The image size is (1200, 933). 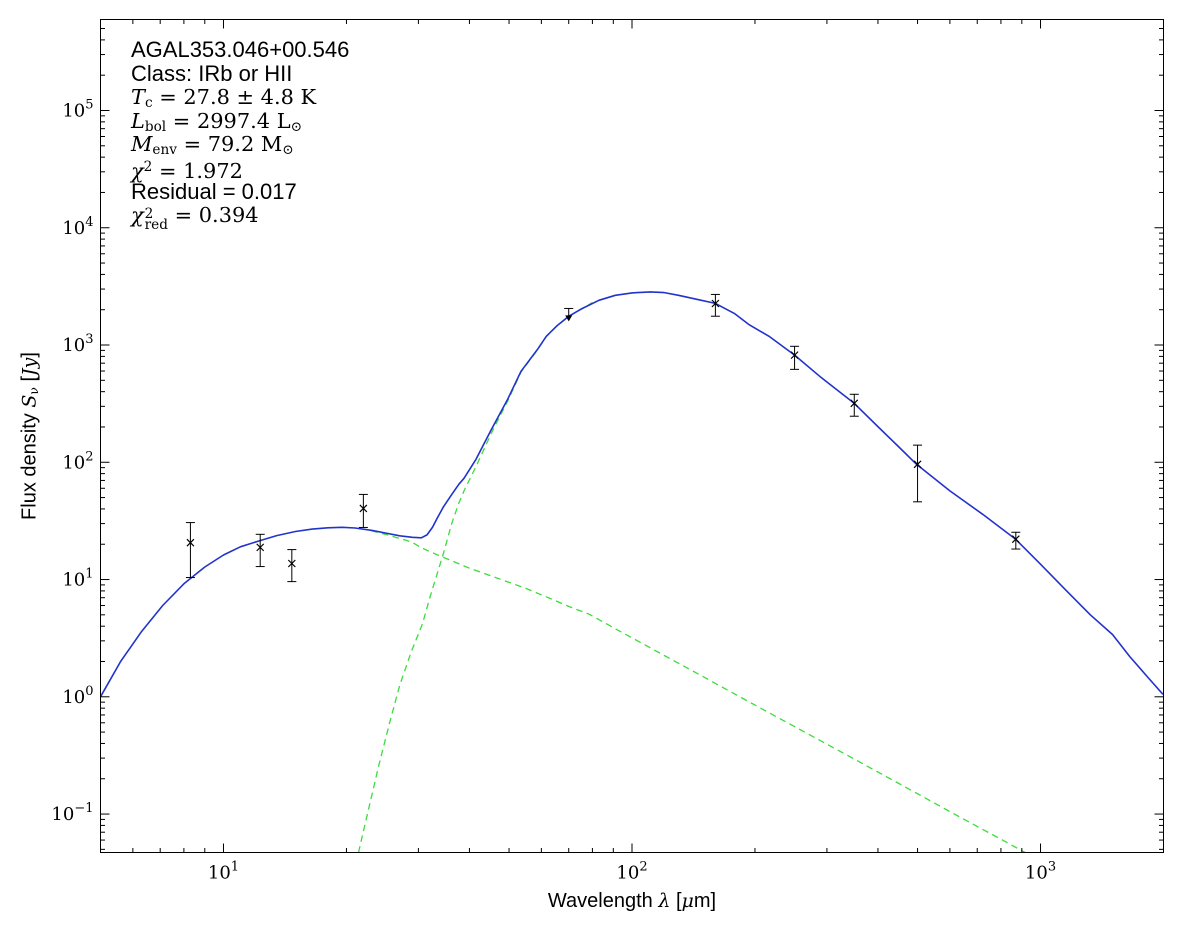 I want to click on y-axis-label: Flux density Sν [Jy], so click(x=30, y=436).